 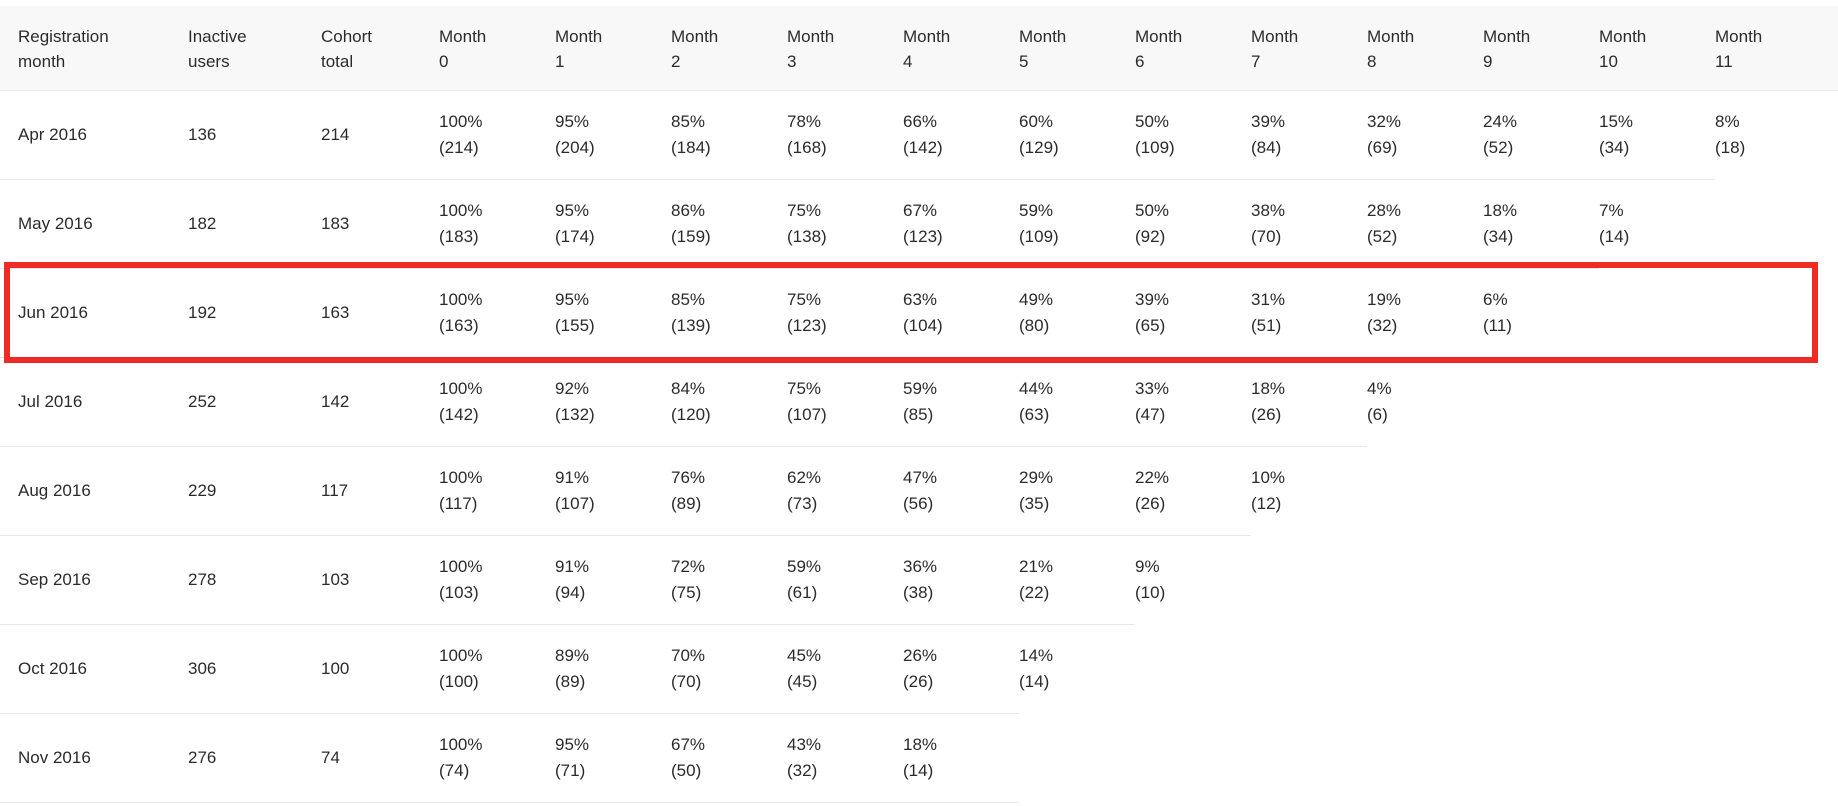 What do you see at coordinates (459, 325) in the screenshot?
I see `retention-count: (163)` at bounding box center [459, 325].